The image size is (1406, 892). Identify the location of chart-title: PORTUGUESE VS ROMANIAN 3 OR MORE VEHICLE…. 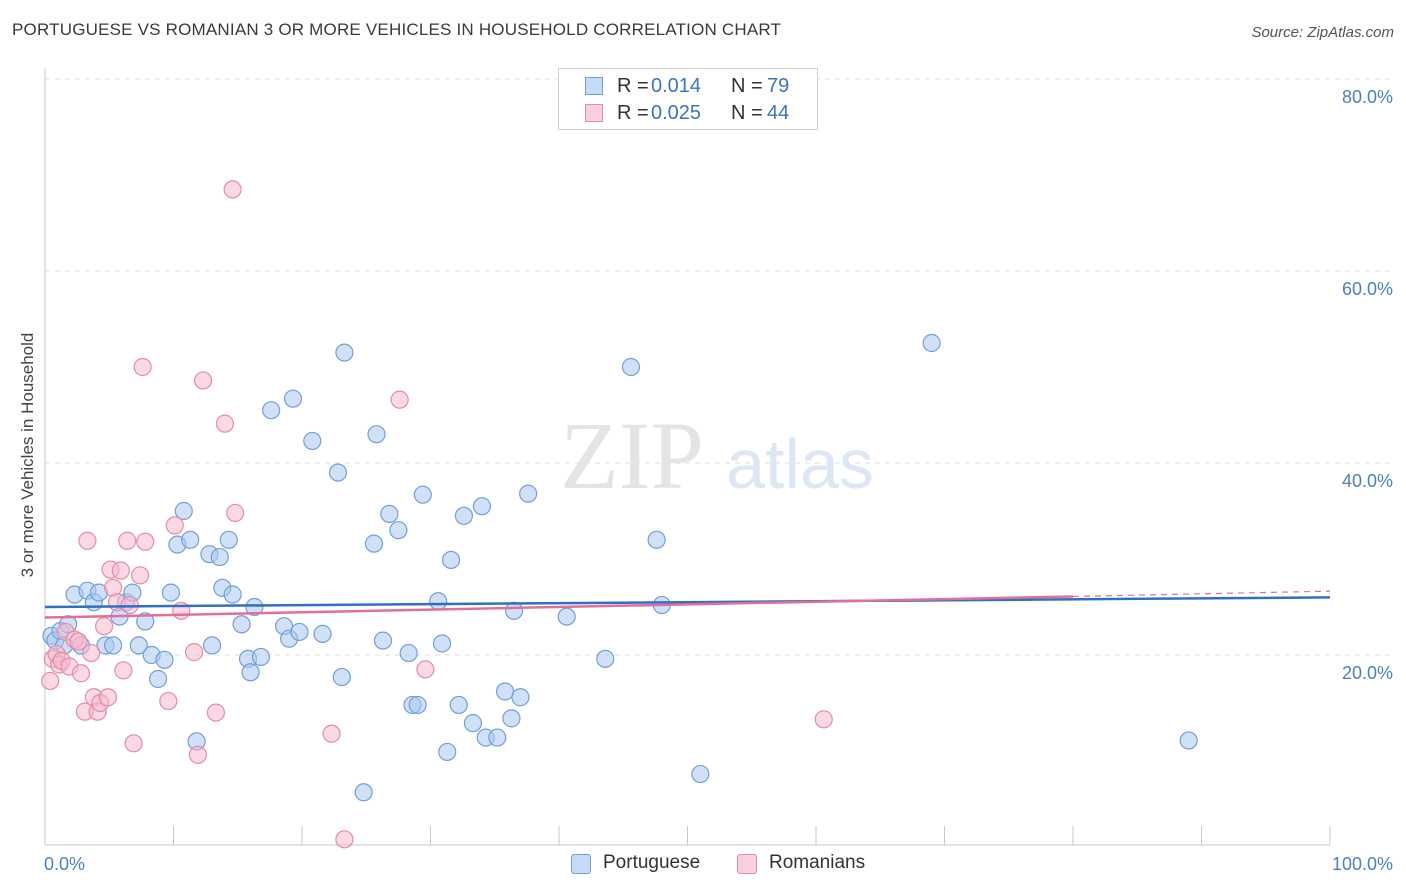
(397, 29).